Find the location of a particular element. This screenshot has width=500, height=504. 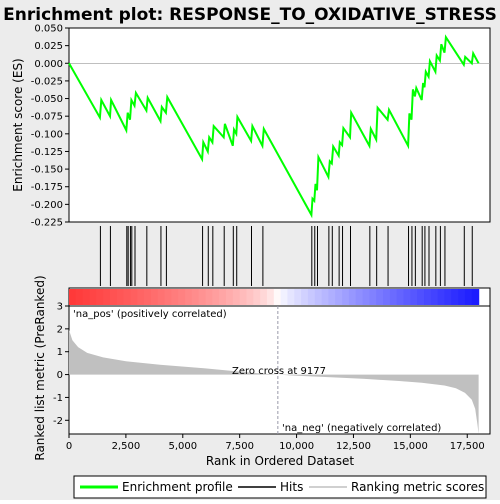

es-y-tick-label: -0.150 is located at coordinates (47, 170).